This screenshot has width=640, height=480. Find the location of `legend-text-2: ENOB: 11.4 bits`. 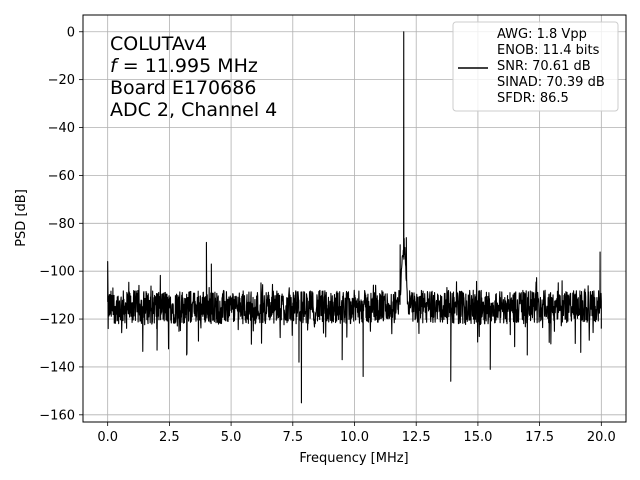

legend-text-2: ENOB: 11.4 bits is located at coordinates (548, 50).